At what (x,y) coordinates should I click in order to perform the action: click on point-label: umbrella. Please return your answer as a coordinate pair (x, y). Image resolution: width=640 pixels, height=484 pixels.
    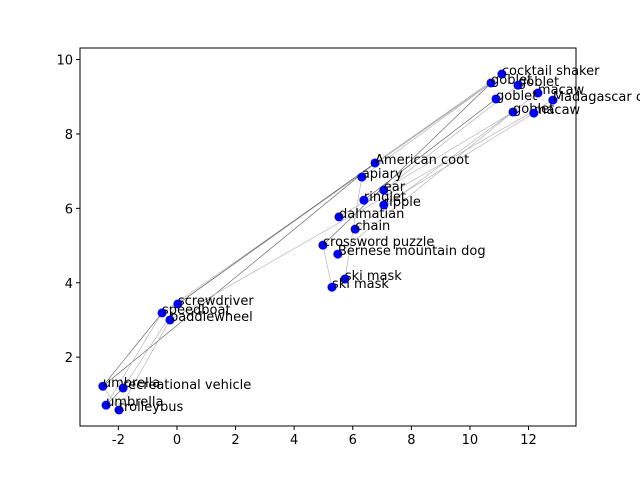
    Looking at the image, I should click on (131, 383).